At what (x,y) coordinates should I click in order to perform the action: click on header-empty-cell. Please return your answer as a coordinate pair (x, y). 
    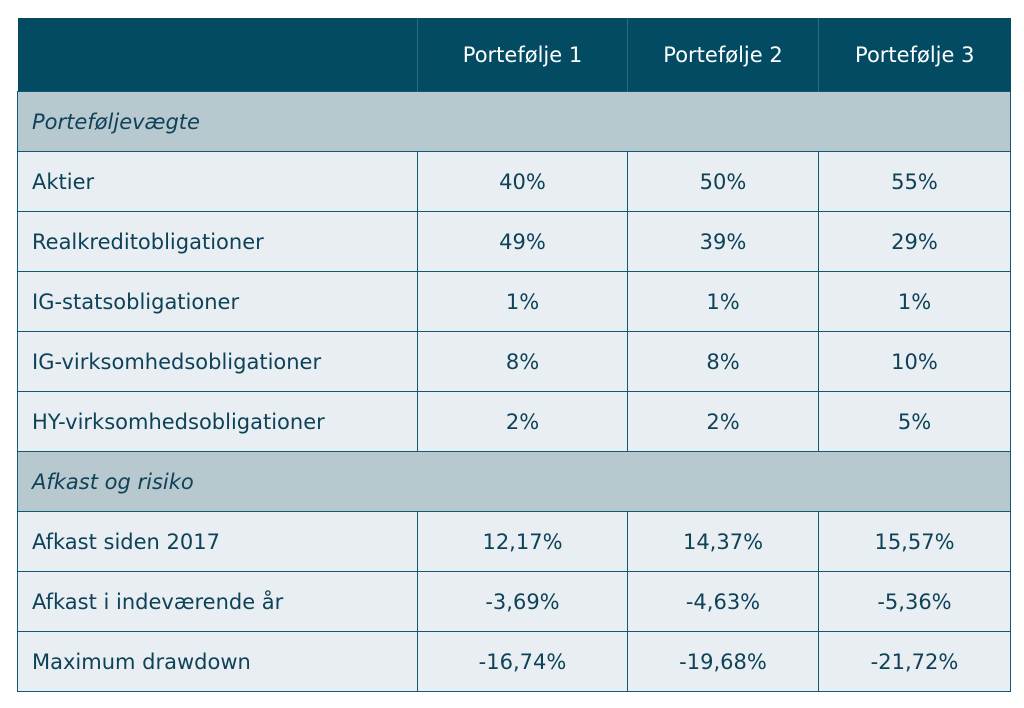
    Looking at the image, I should click on (217, 55).